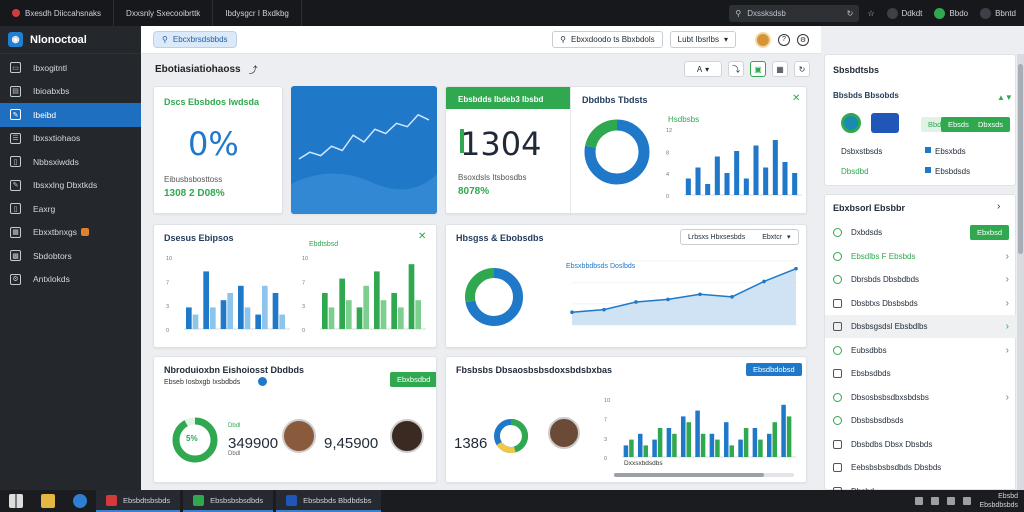 This screenshot has height=512, width=1024. Describe the element at coordinates (803, 39) in the screenshot. I see `settings-icon: ⚙` at that location.